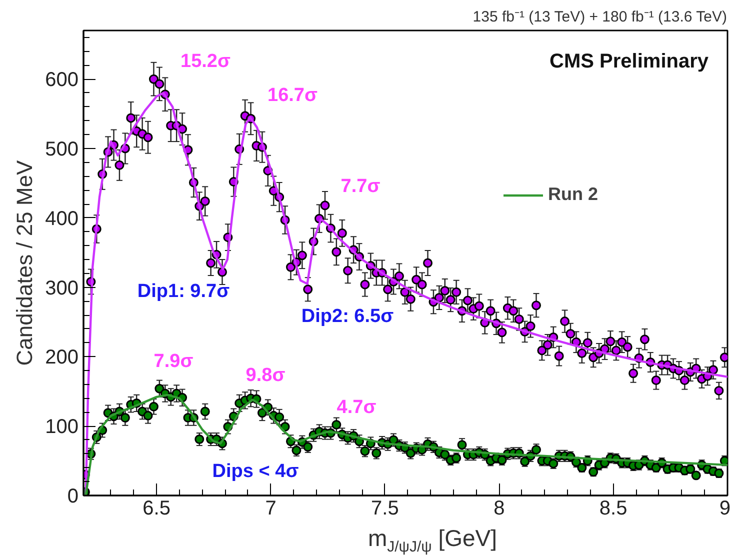  I want to click on y-tick-label: 500, so click(62, 149).